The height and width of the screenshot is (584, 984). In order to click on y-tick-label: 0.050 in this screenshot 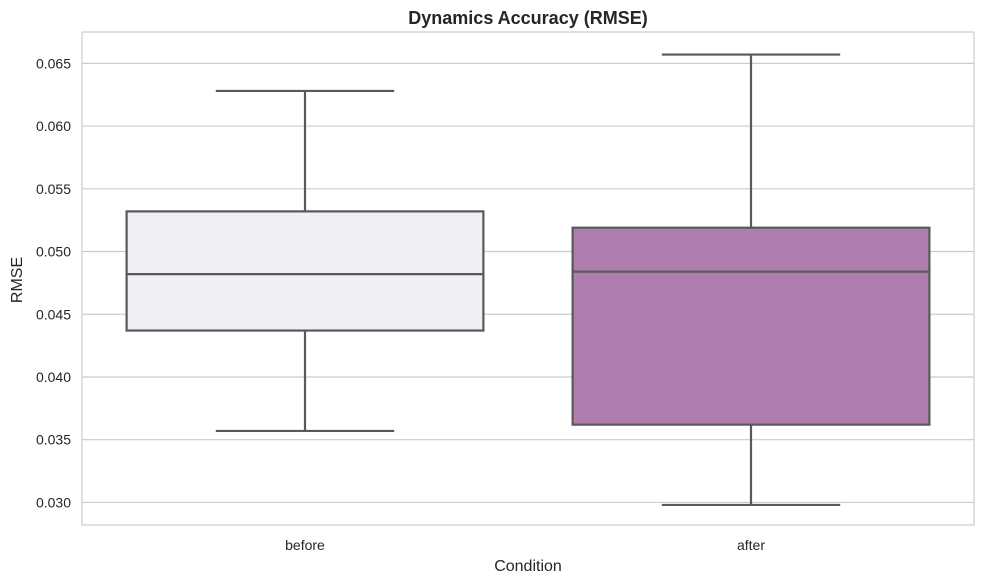, I will do `click(53, 252)`.